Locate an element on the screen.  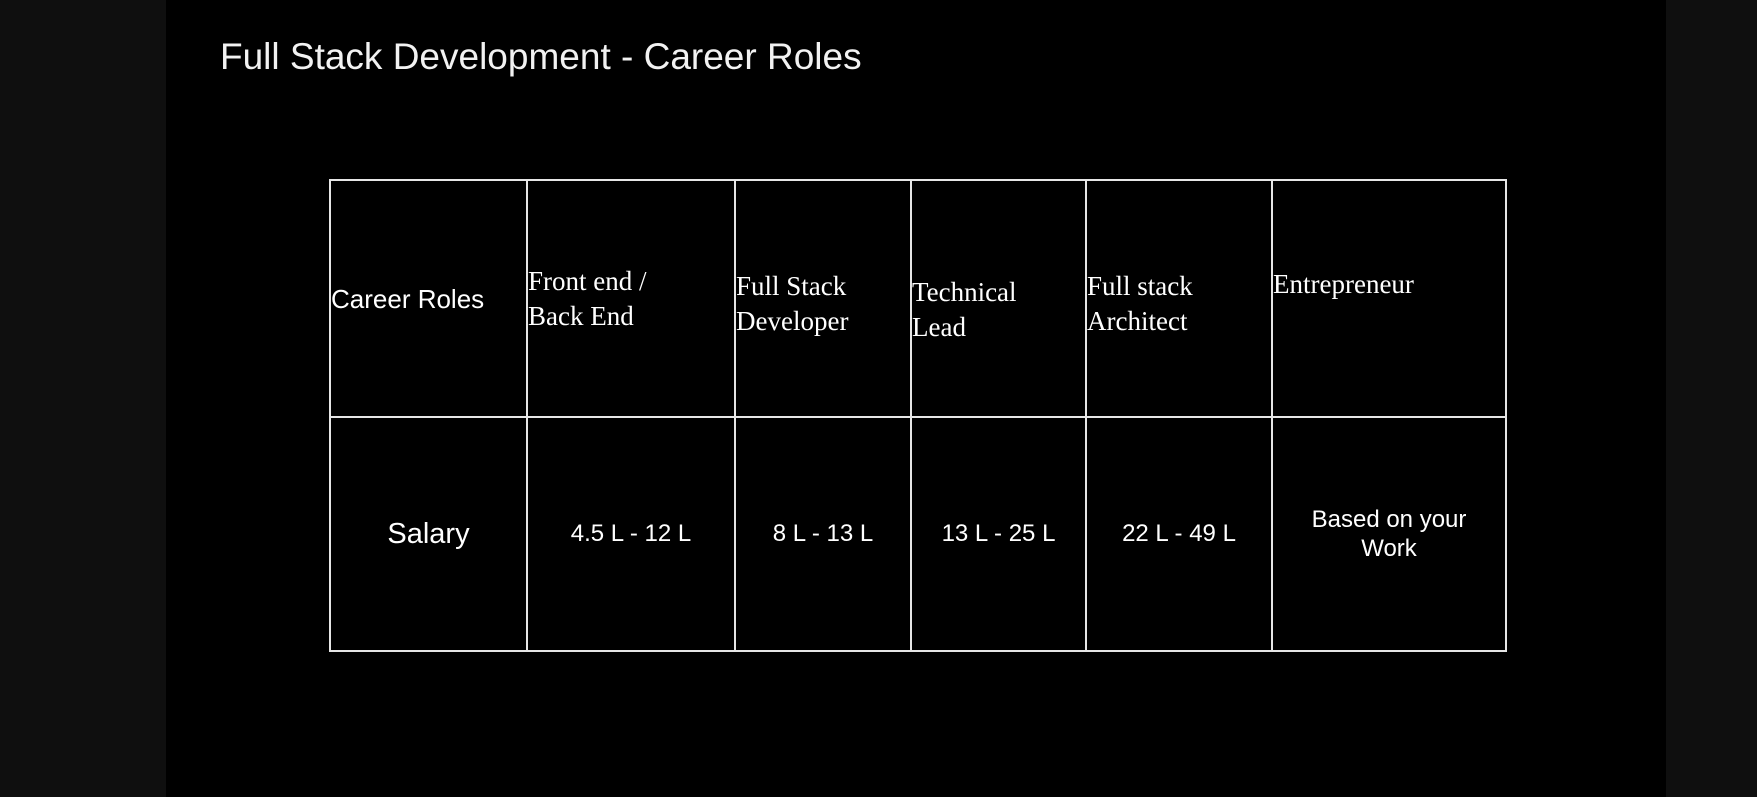
table-cell-role: Technical Lead is located at coordinates (998, 298).